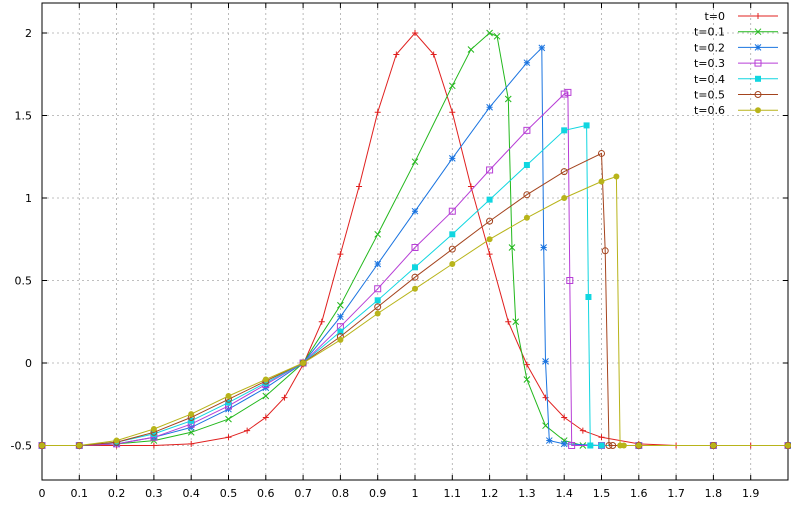  I want to click on x-tick-label: 0.3, so click(154, 493).